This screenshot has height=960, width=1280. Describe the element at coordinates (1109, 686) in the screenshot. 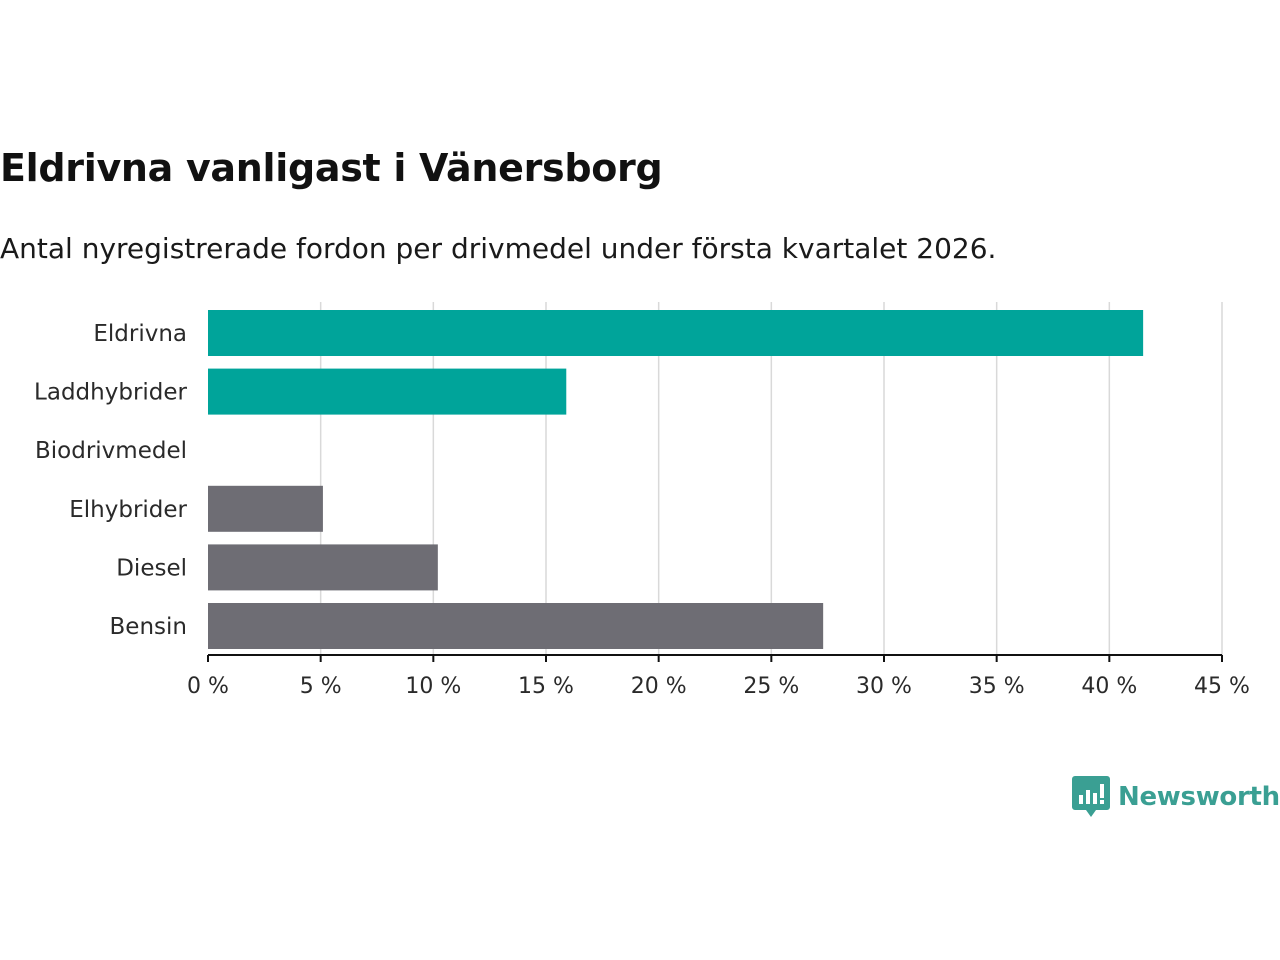

I see `x-tick-label: 40 %` at that location.